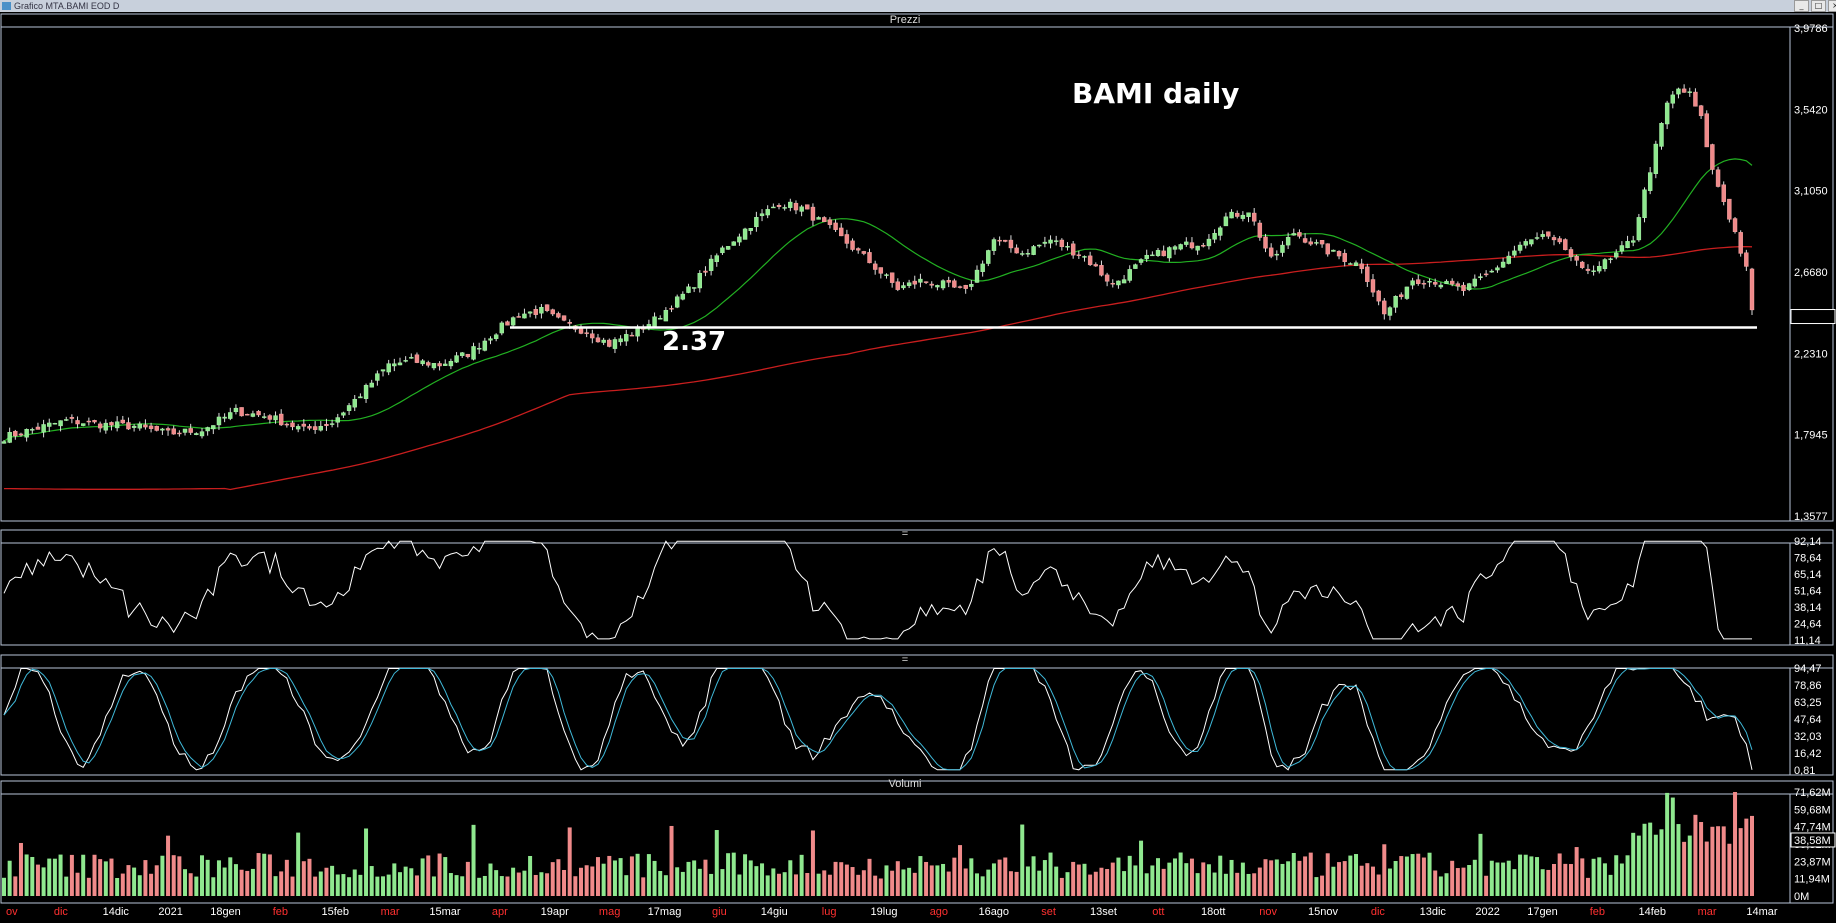  Describe the element at coordinates (665, 912) in the screenshot. I see `x-axis-label: 17mag` at that location.